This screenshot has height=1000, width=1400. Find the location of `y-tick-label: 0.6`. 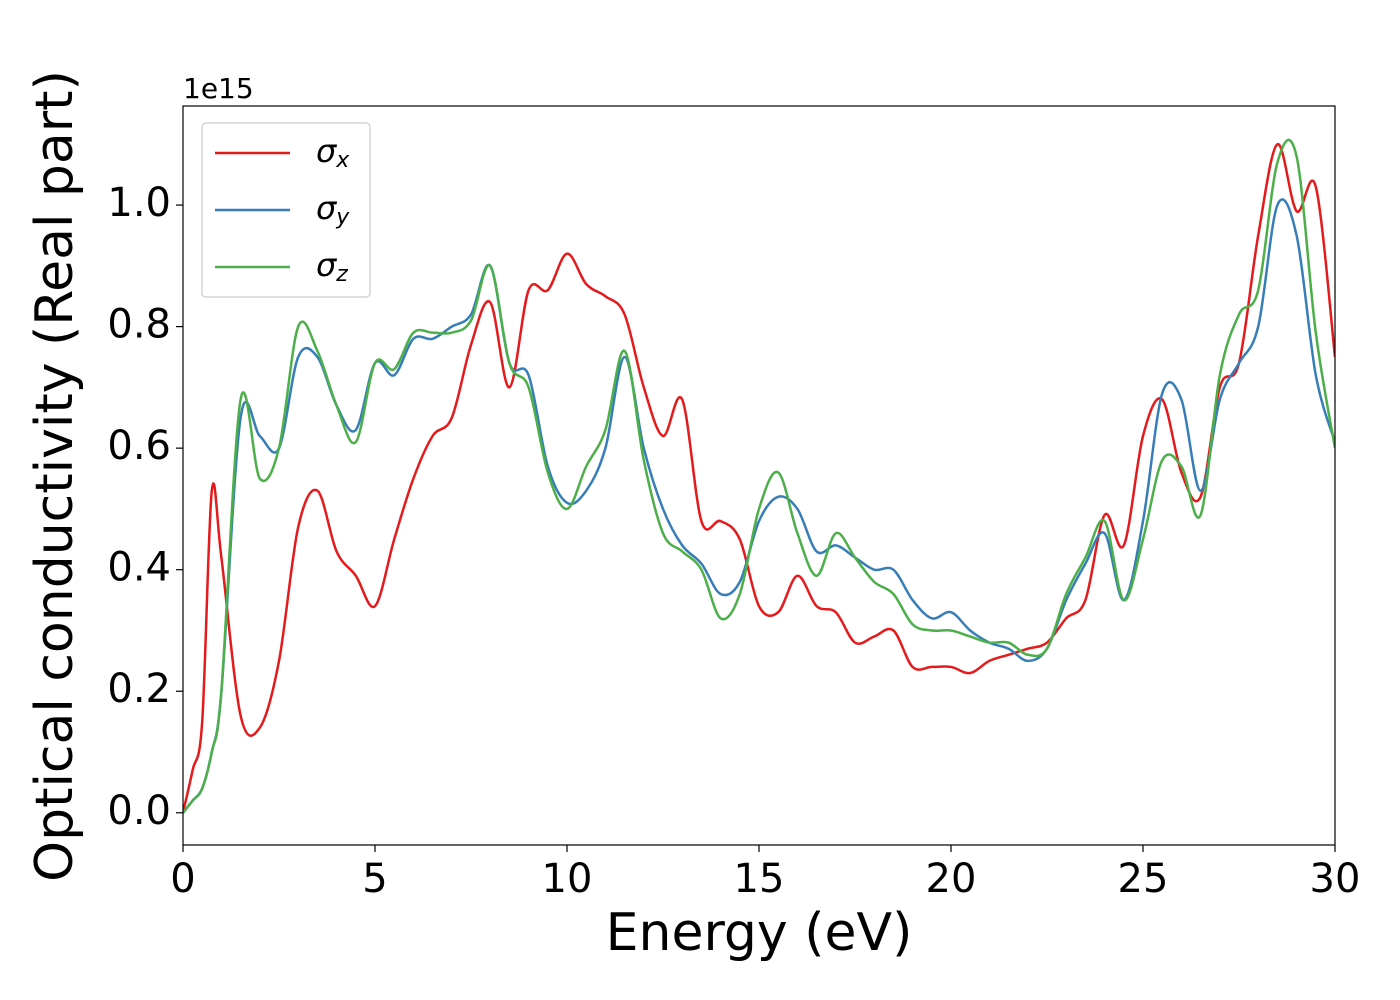

y-tick-label: 0.6 is located at coordinates (139, 446).